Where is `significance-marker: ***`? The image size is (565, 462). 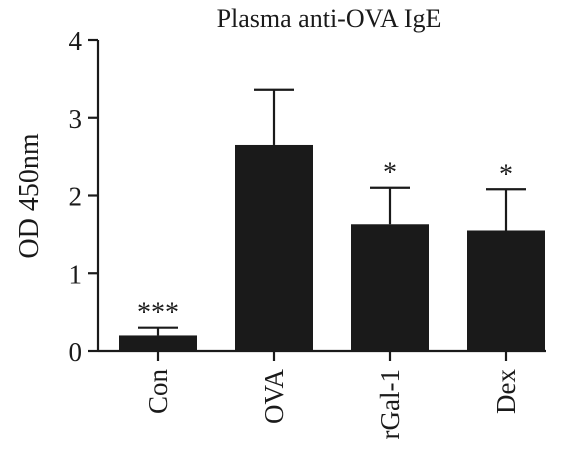
significance-marker: *** is located at coordinates (158, 313).